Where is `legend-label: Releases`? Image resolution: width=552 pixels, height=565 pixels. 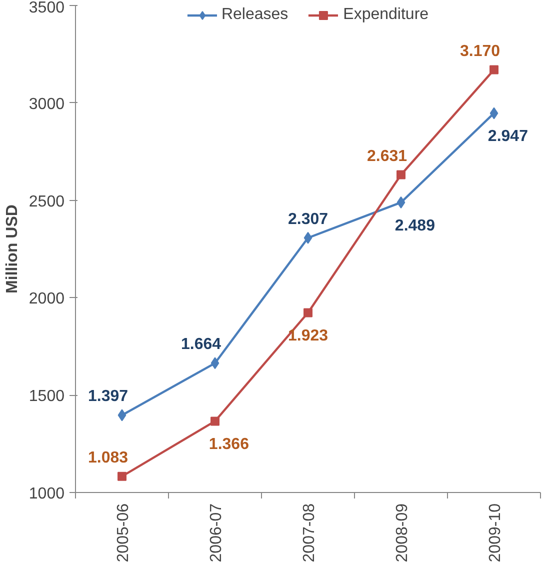
legend-label: Releases is located at coordinates (254, 15).